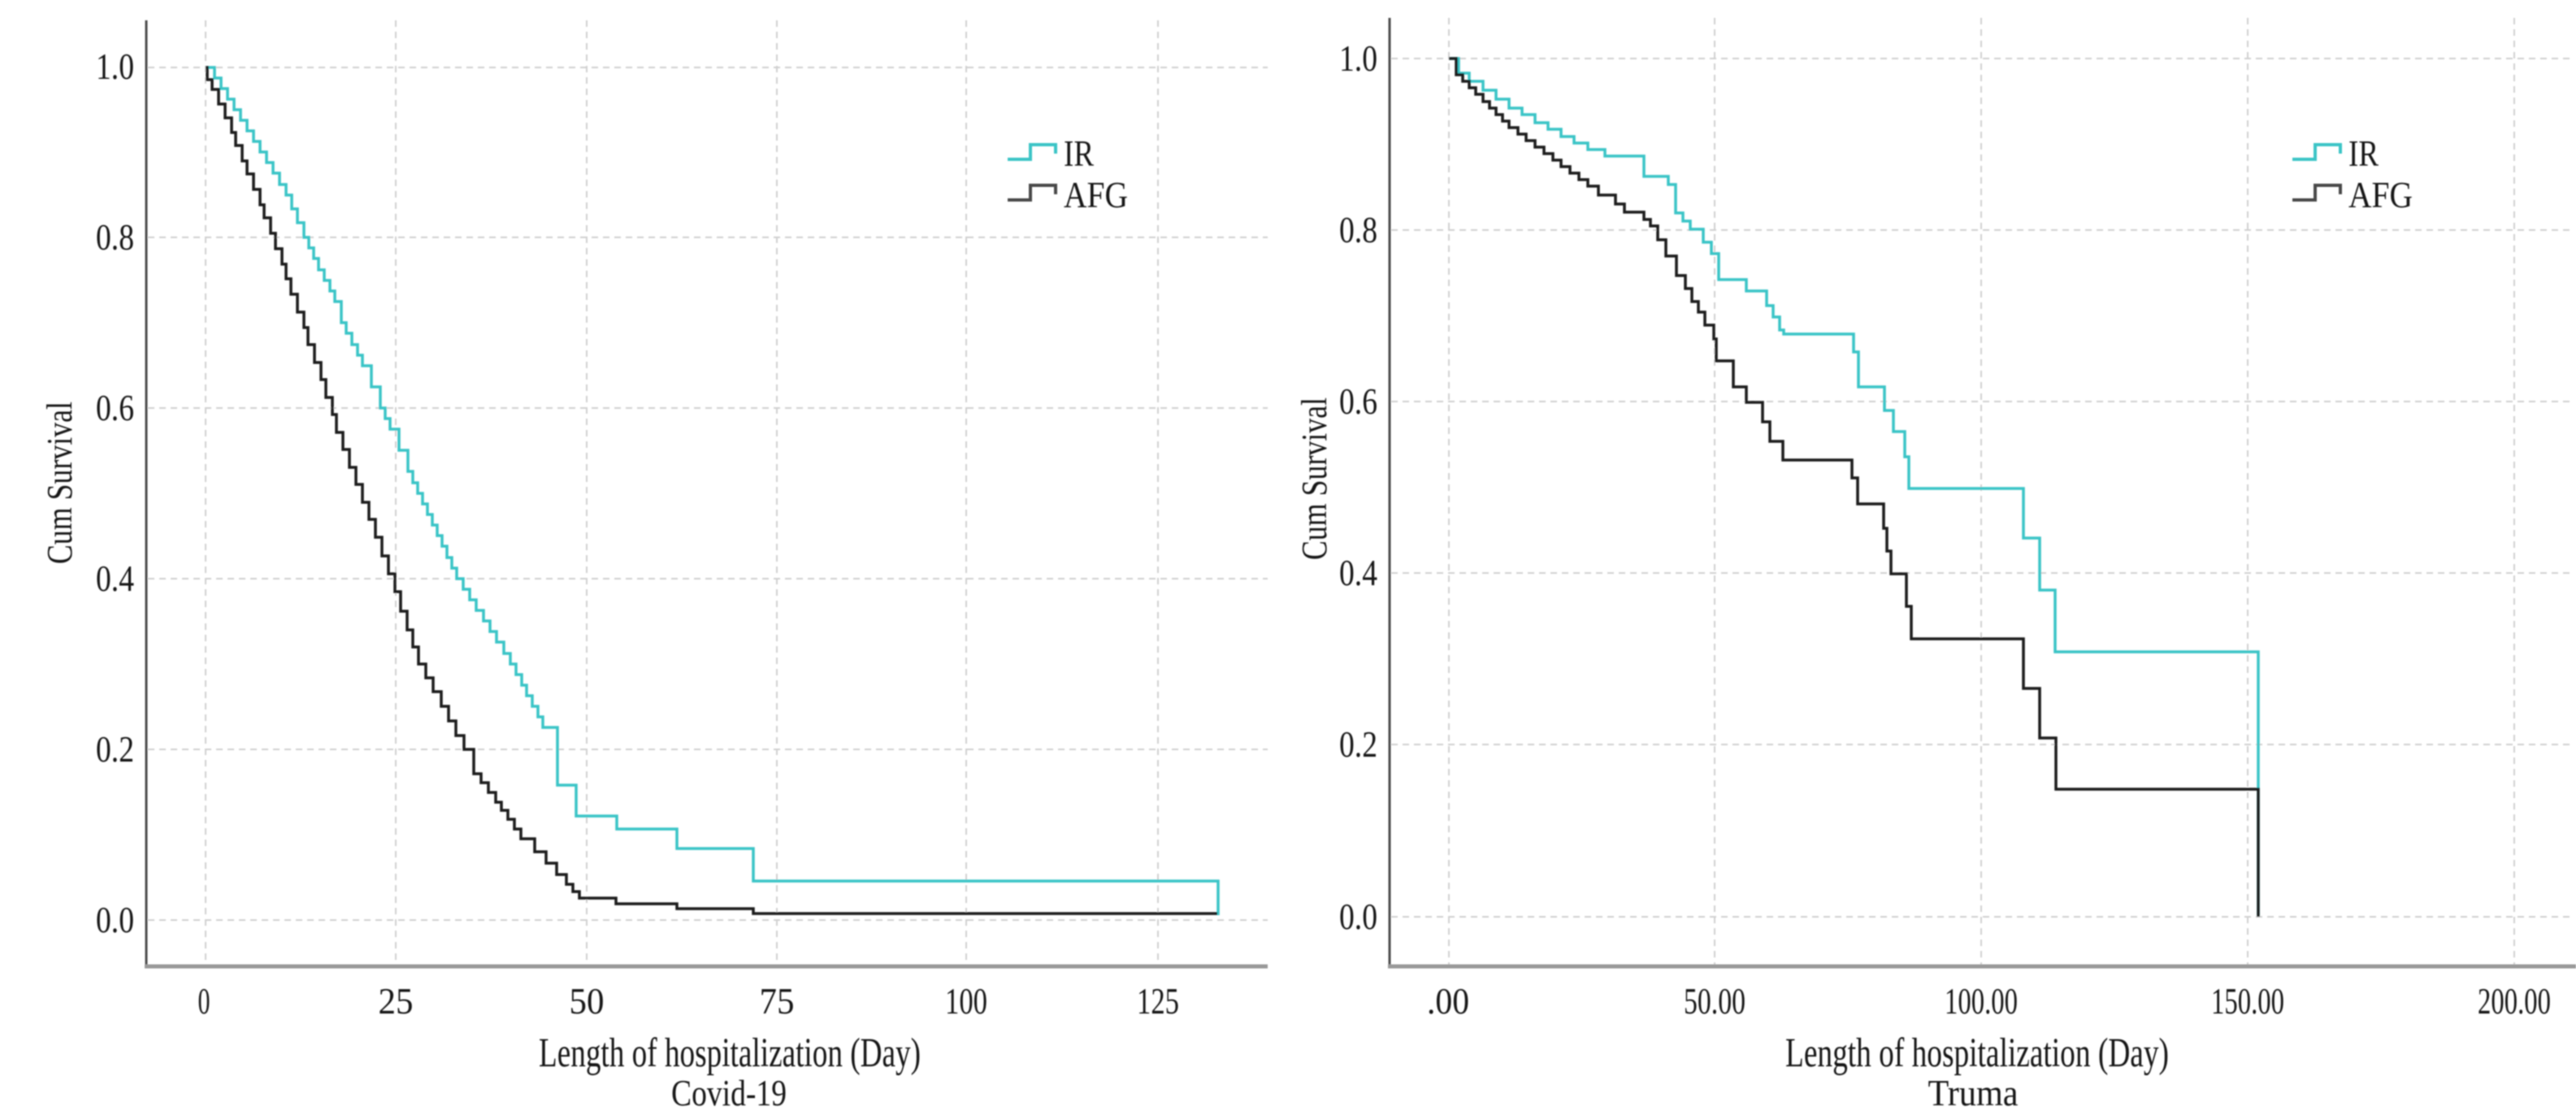  What do you see at coordinates (1158, 1001) in the screenshot?
I see `svg-text: 125` at bounding box center [1158, 1001].